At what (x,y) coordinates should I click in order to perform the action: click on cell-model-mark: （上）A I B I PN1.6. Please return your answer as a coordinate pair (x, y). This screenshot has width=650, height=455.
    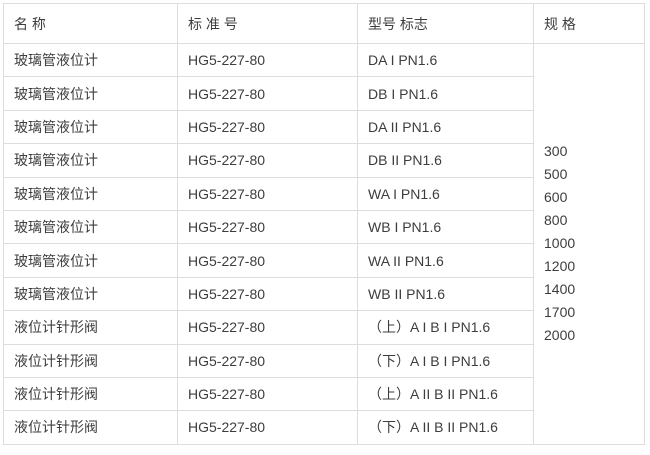
    Looking at the image, I should click on (445, 327).